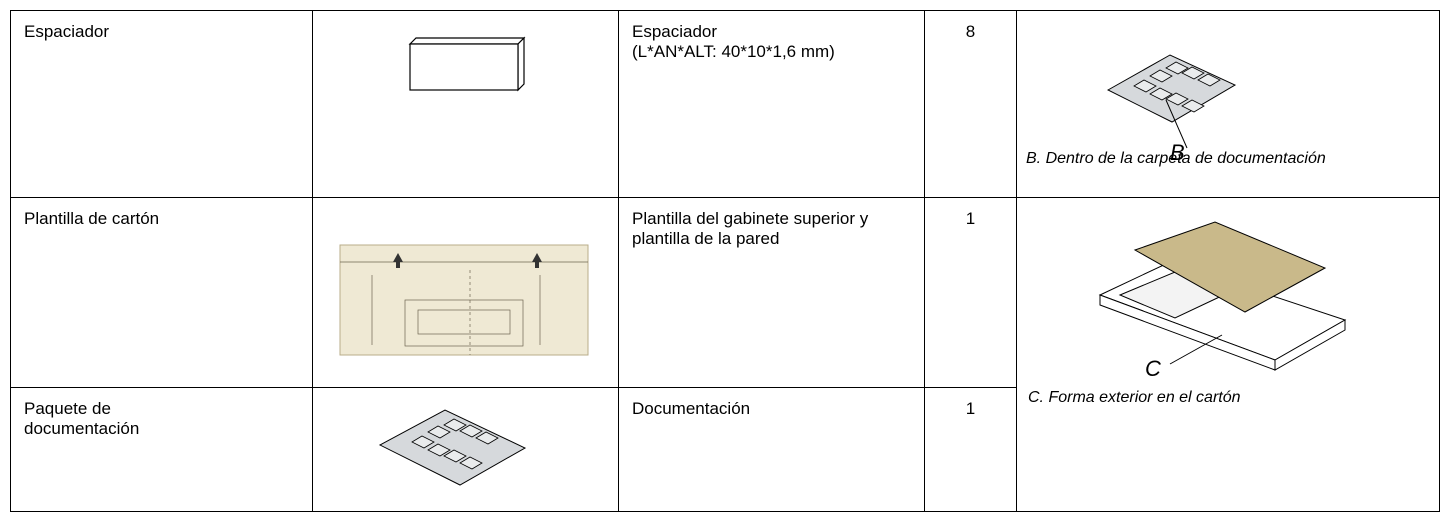  Describe the element at coordinates (92, 218) in the screenshot. I see `text: Plantilla de cartón` at that location.